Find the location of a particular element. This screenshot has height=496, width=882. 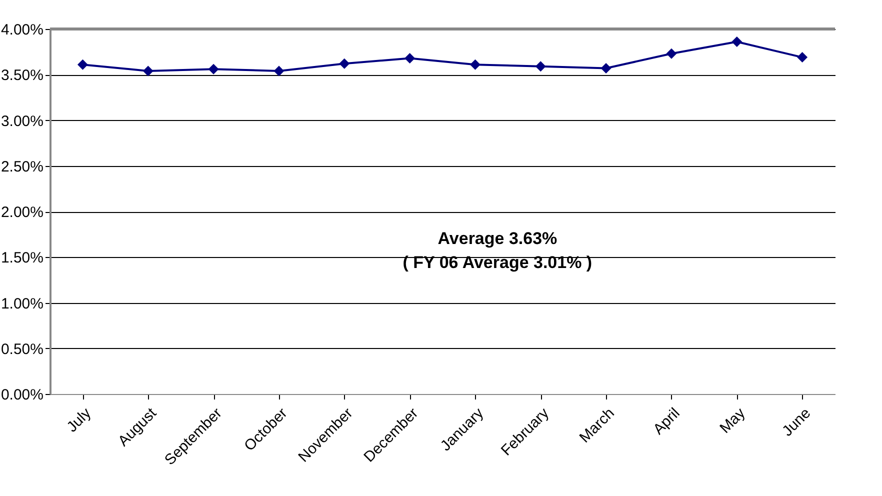

annotation: Average 3.63% is located at coordinates (498, 238).